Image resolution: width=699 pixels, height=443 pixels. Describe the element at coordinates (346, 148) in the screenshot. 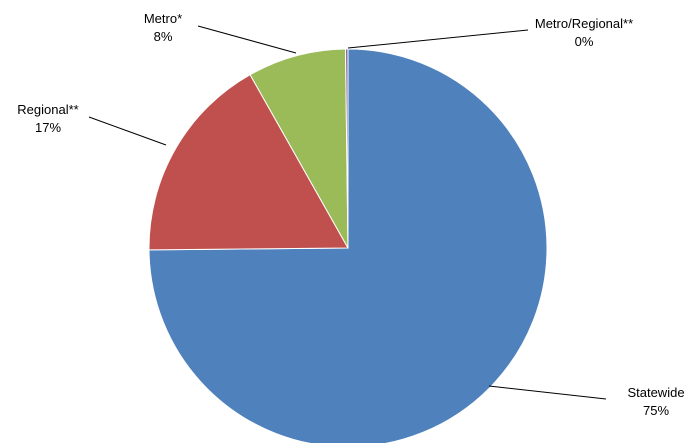

I see `slice-metro-regional` at that location.